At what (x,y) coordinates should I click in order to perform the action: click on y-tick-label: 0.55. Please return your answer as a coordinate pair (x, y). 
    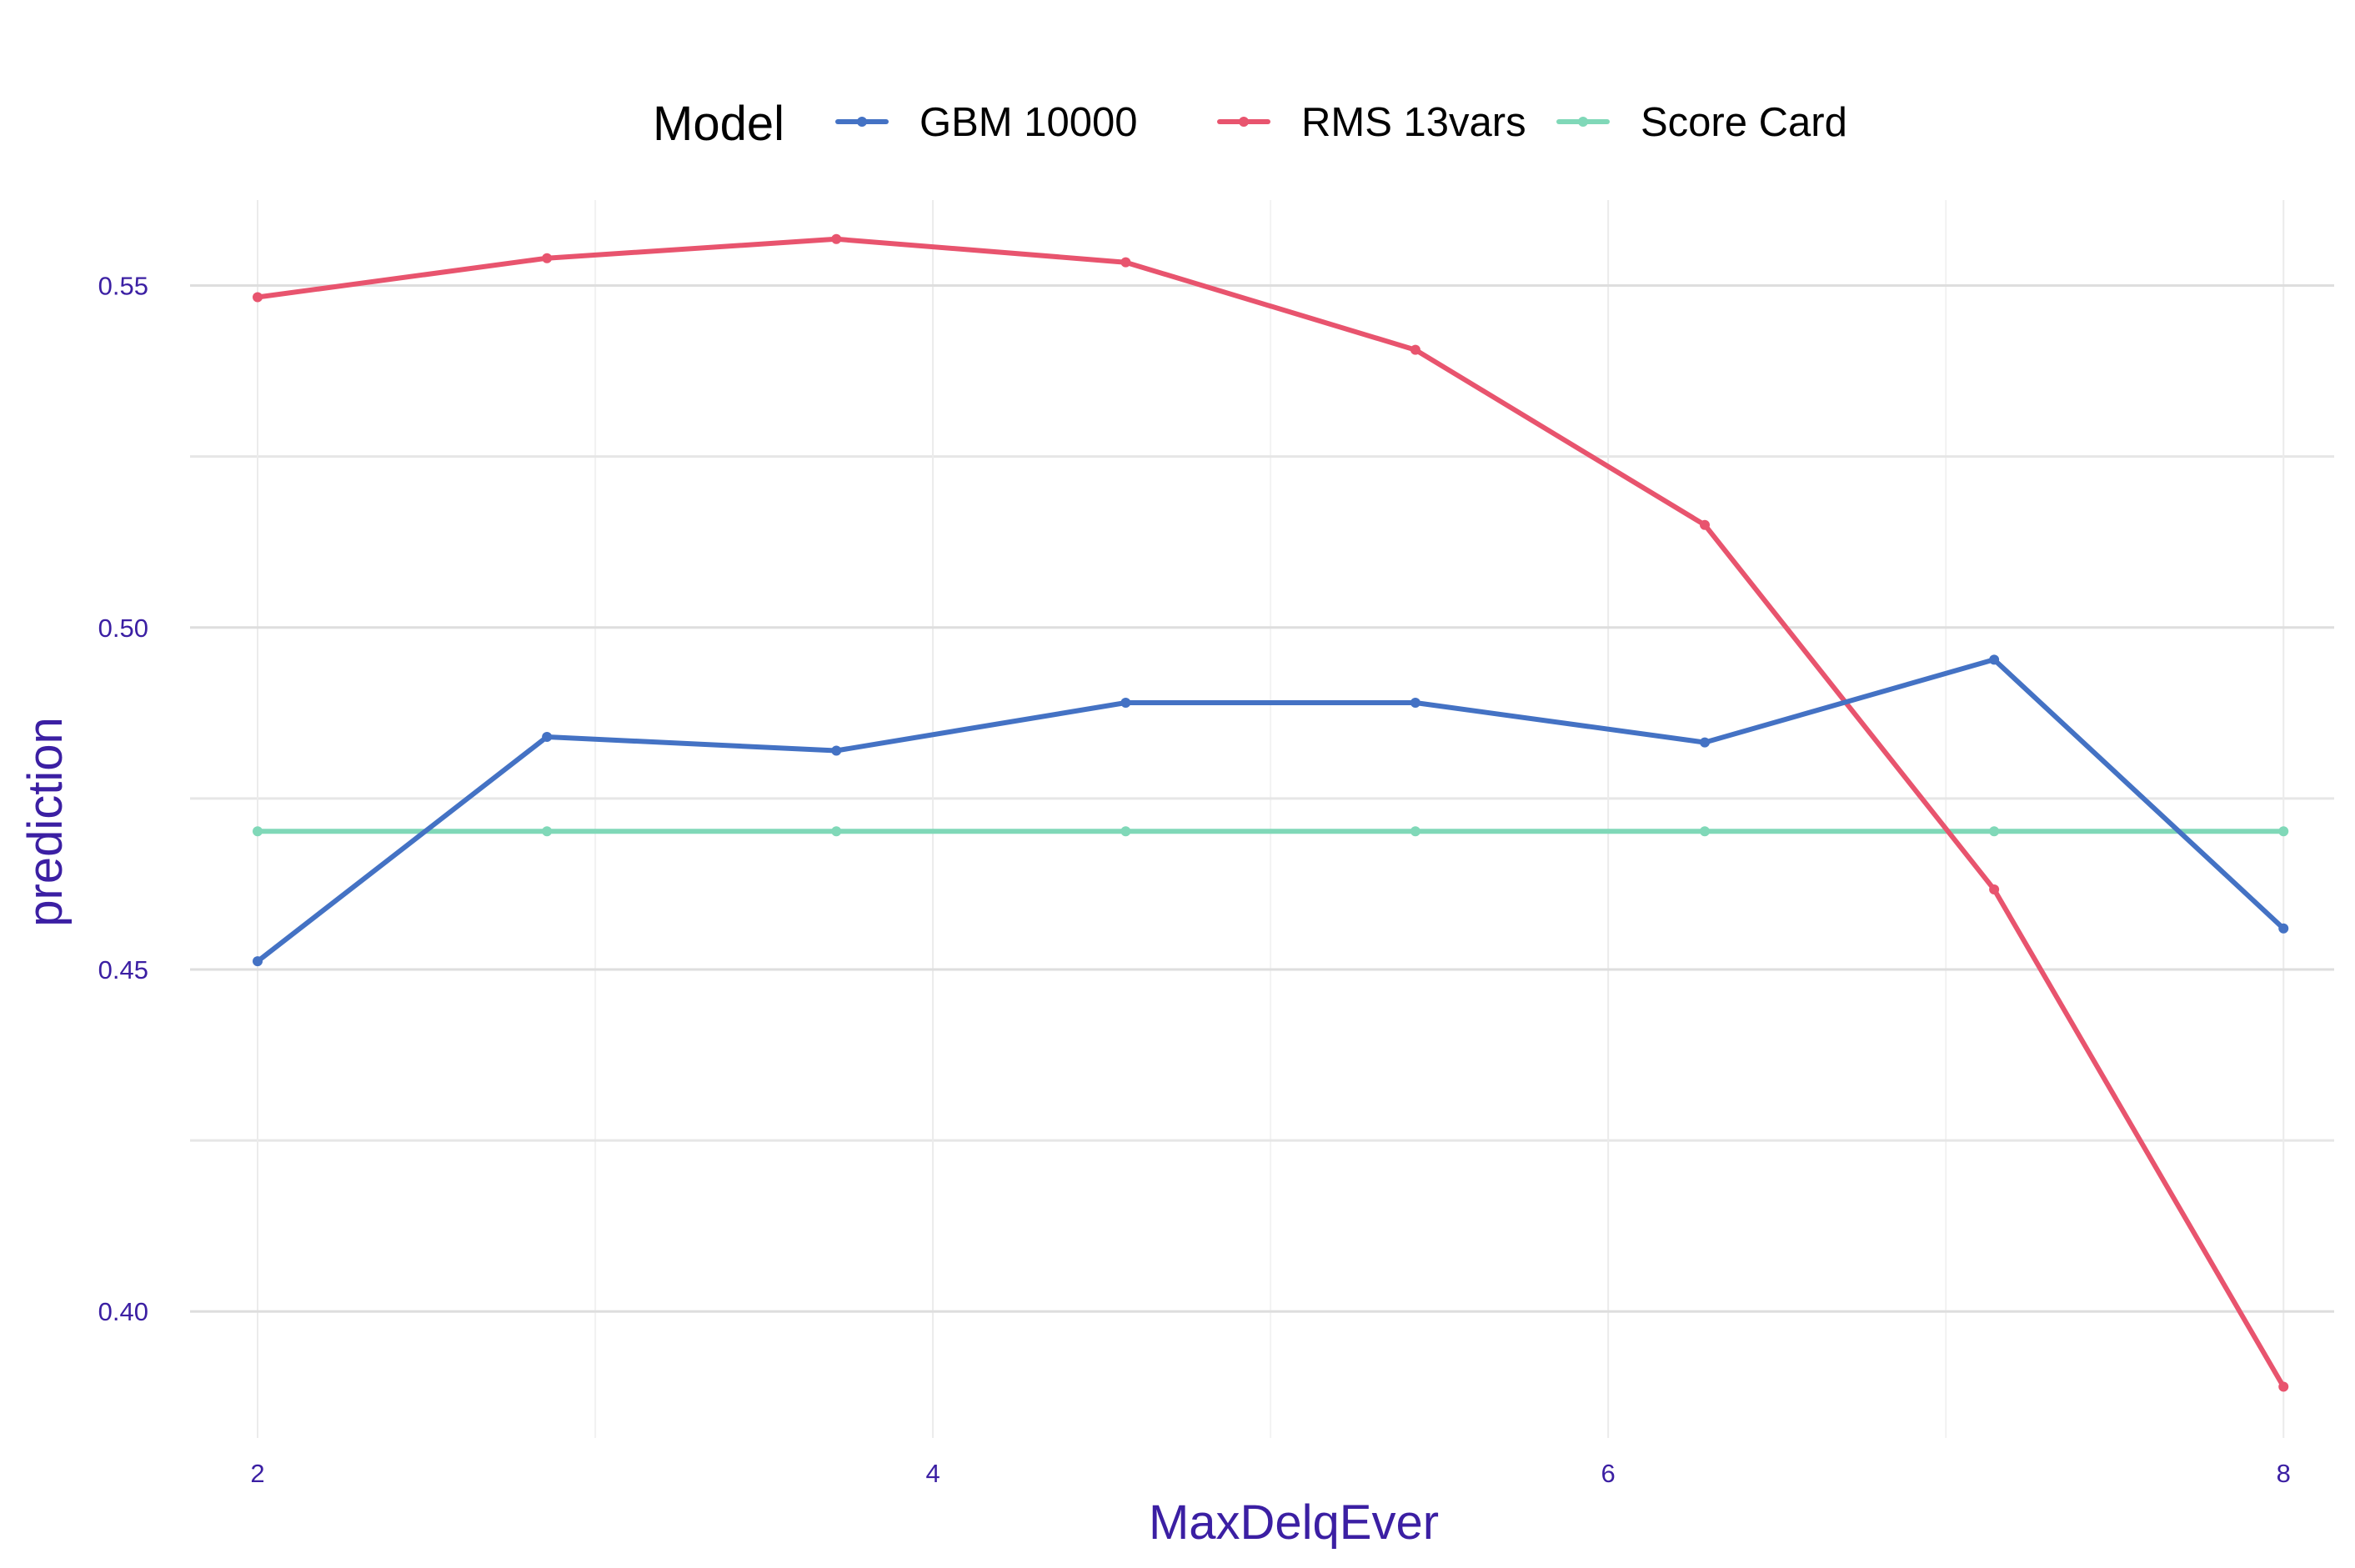
    Looking at the image, I should click on (123, 286).